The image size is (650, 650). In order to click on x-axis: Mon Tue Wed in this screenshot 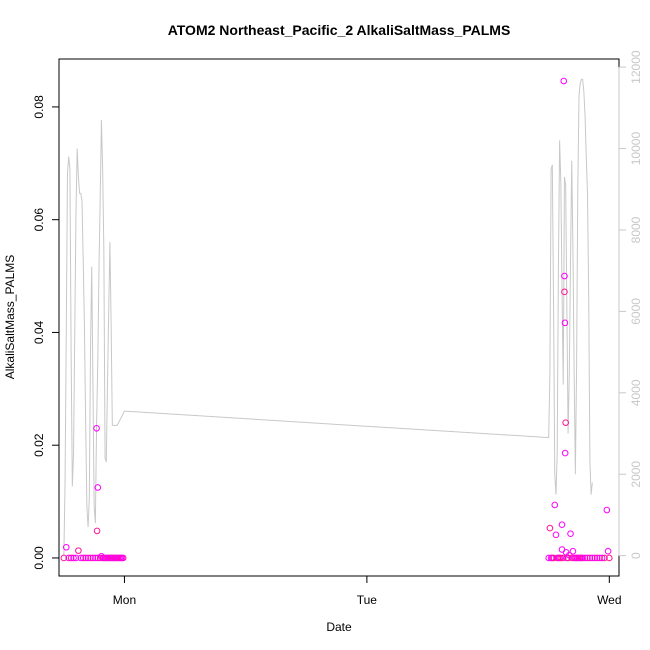, I will do `click(367, 591)`.